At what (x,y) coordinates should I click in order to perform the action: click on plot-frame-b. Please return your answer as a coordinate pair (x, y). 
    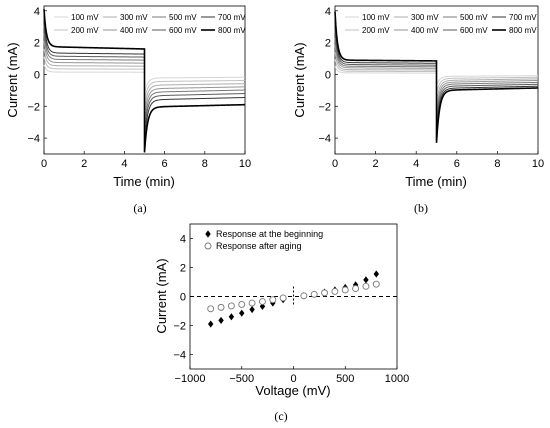
    Looking at the image, I should click on (436, 80).